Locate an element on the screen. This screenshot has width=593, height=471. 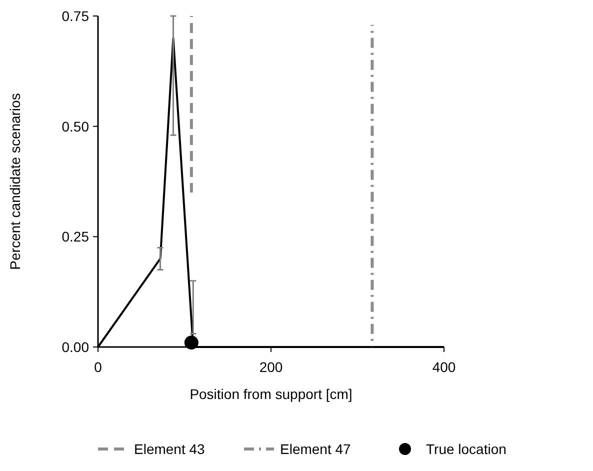
y-tick-label: 0.75 is located at coordinates (76, 16).